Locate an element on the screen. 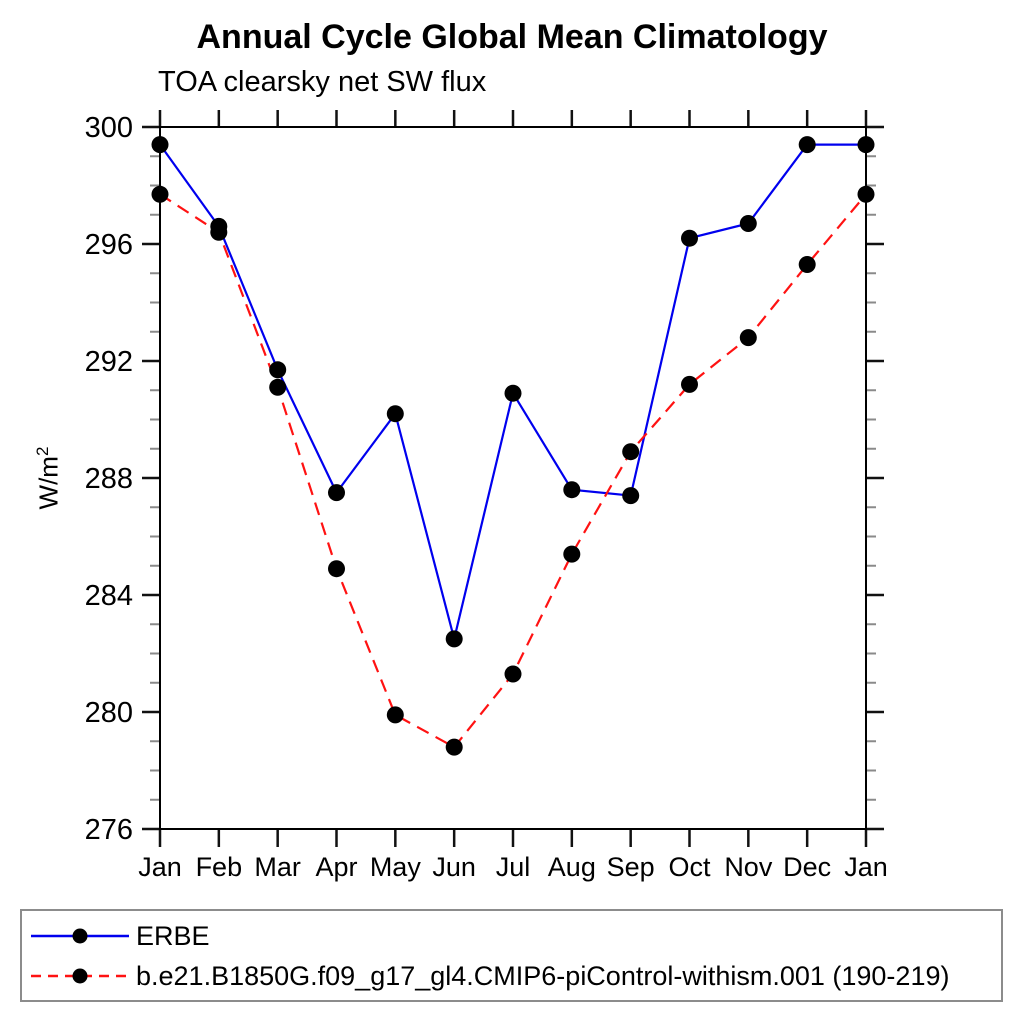 This screenshot has width=1024, height=1024. x-tick-label: Mar is located at coordinates (277, 867).